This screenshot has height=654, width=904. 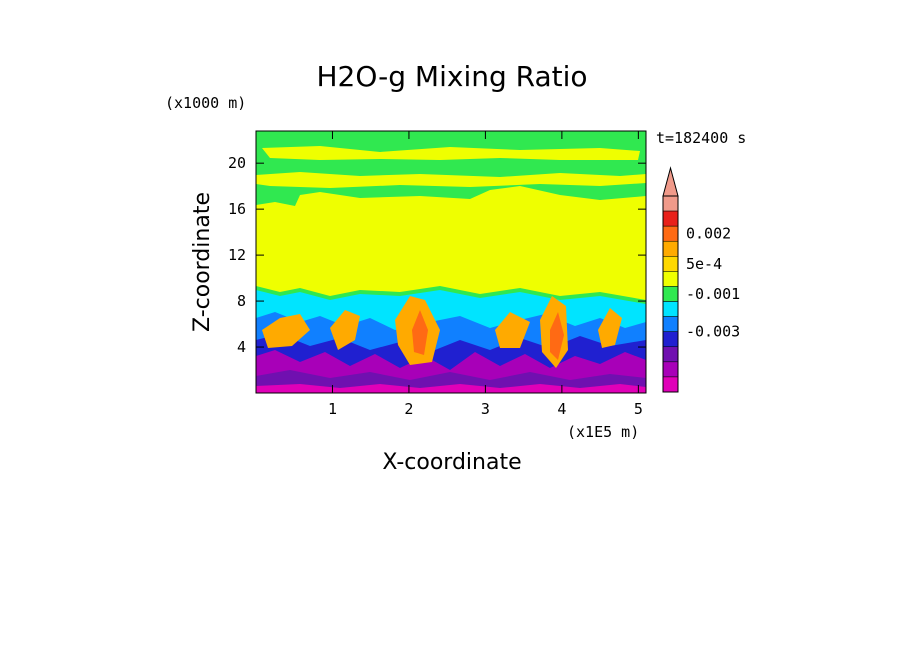 I want to click on field-surface-streaks, so click(x=451, y=388).